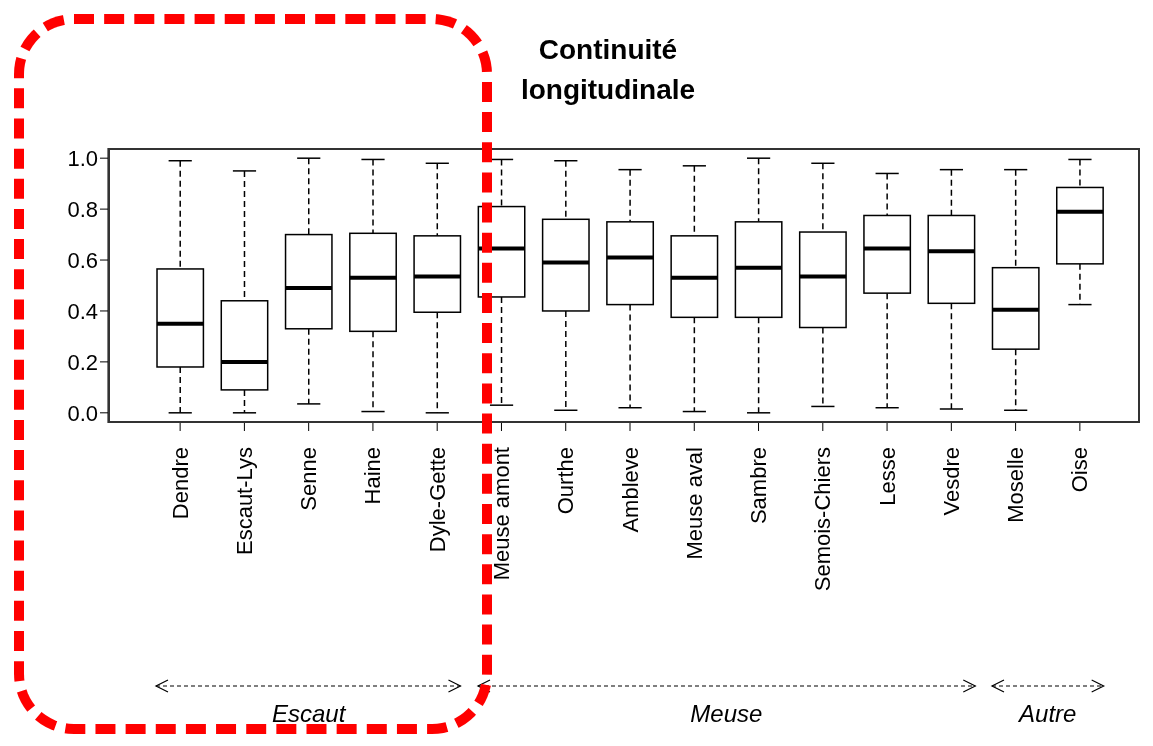  Describe the element at coordinates (608, 70) in the screenshot. I see `chart-title: Continuité longitudinale` at that location.